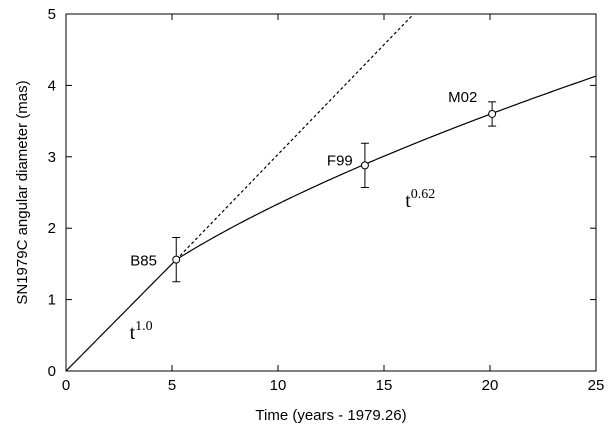 This screenshot has height=427, width=616. What do you see at coordinates (420, 199) in the screenshot?
I see `power-law-annotation: t0.62` at bounding box center [420, 199].